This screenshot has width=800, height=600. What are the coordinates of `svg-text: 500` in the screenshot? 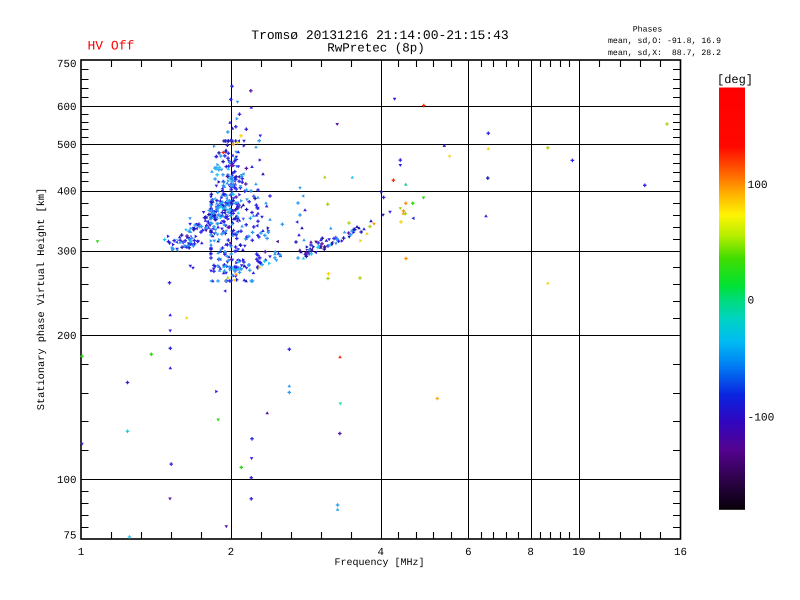 It's located at (66, 146).